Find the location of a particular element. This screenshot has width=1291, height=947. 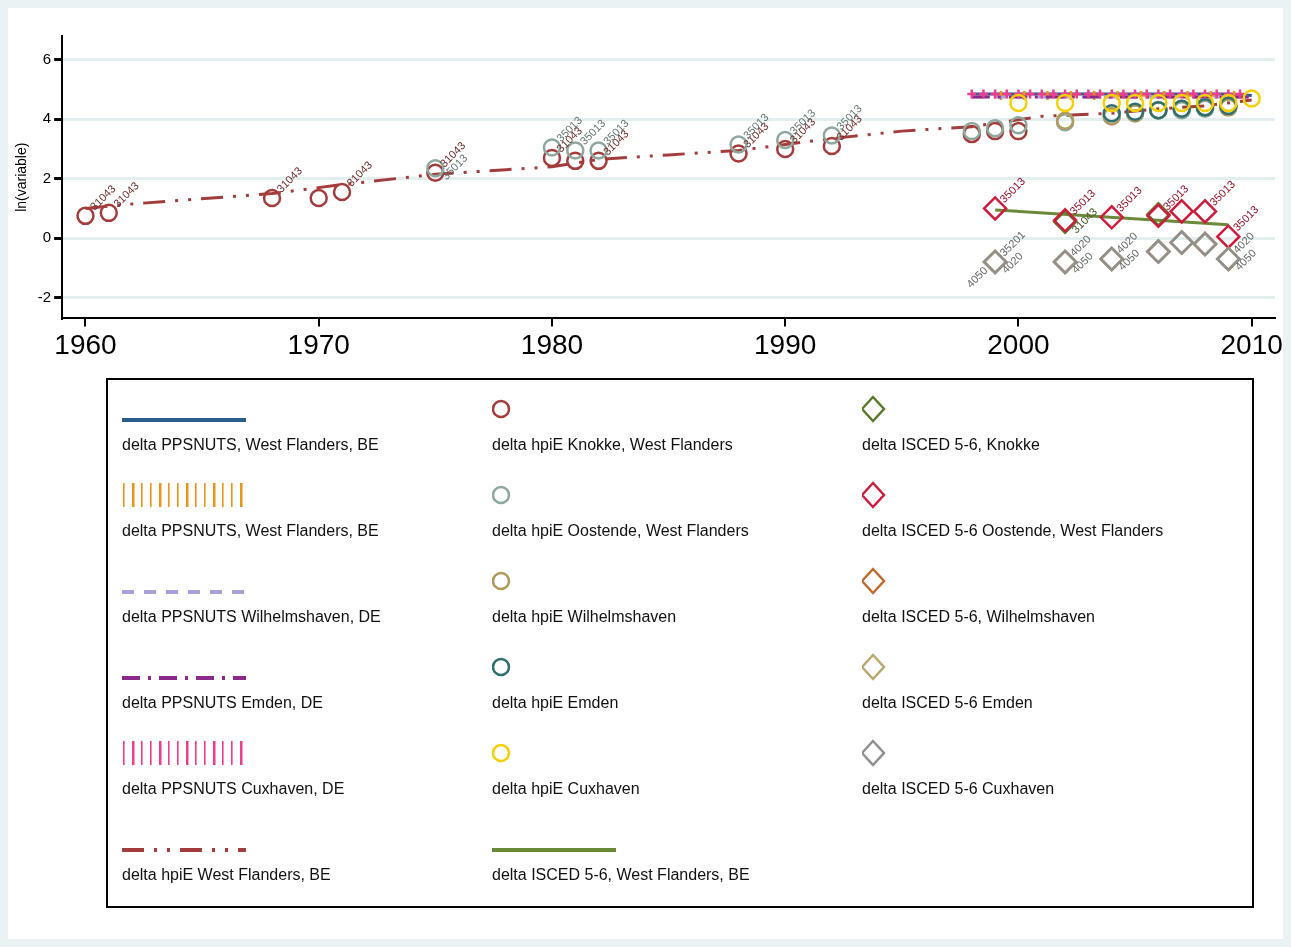

x-tick-label: 1980 is located at coordinates (552, 344).